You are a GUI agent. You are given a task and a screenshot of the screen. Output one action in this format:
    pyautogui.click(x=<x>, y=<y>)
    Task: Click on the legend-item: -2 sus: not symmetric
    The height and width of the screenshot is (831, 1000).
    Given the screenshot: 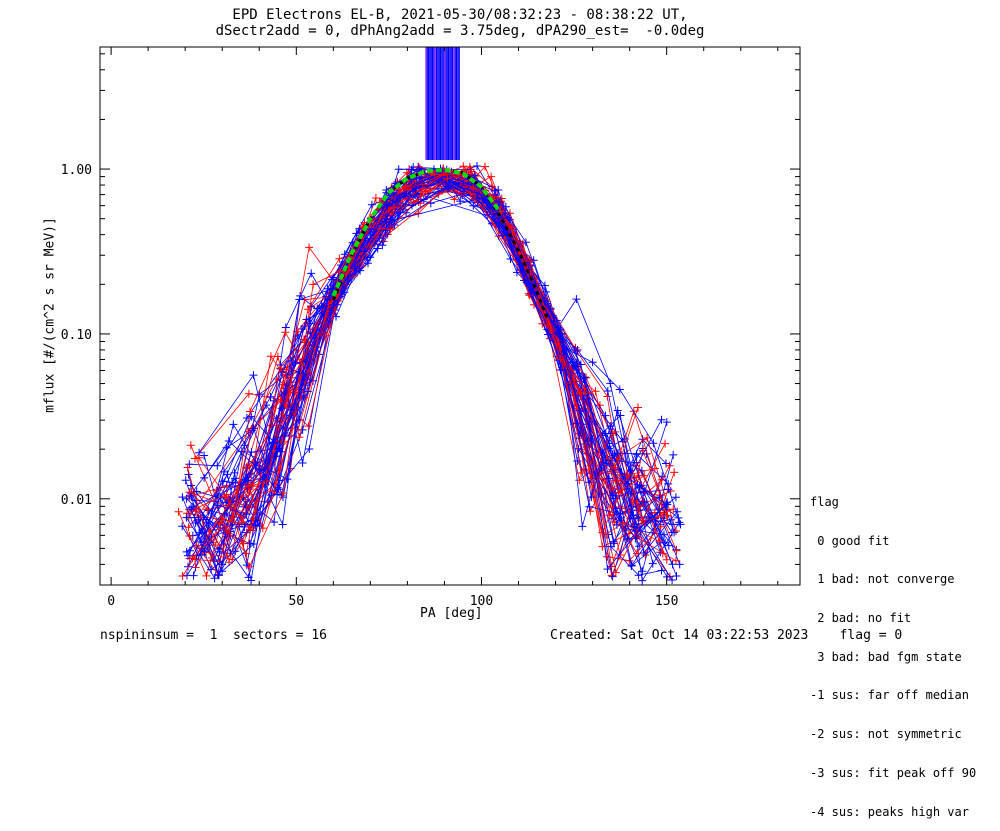 What is the action you would take?
    pyautogui.click(x=886, y=734)
    